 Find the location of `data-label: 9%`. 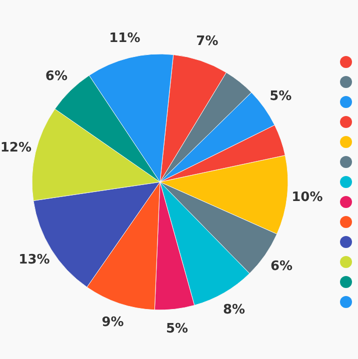

data-label: 9% is located at coordinates (113, 322).